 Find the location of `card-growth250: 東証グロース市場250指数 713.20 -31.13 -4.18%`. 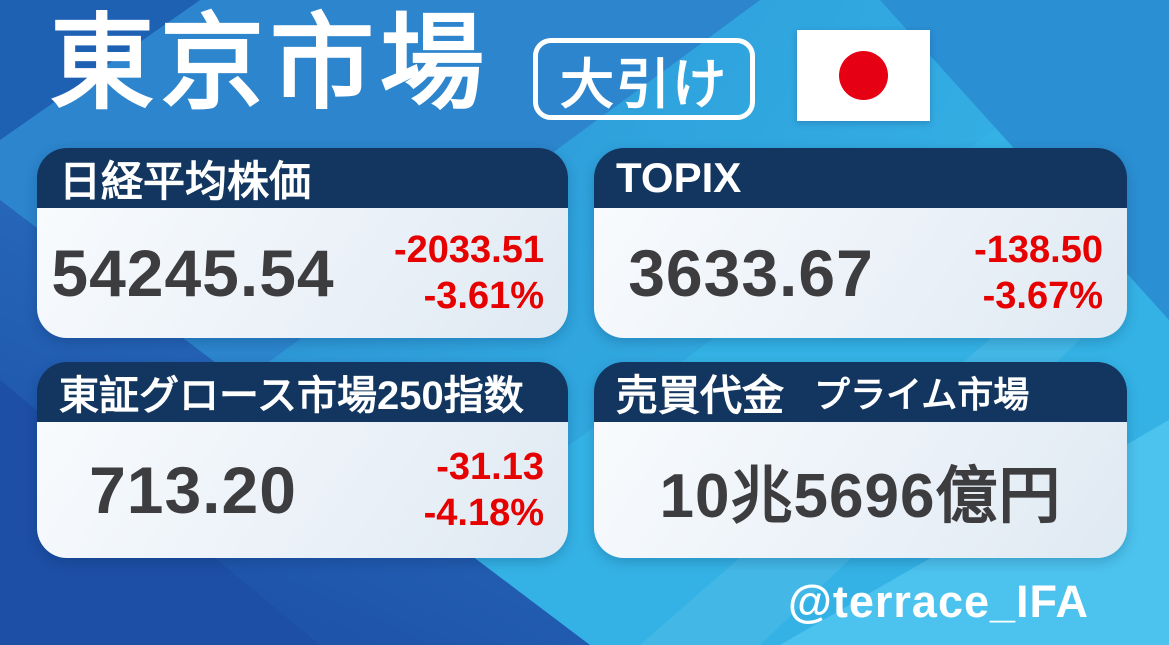

card-growth250: 東証グロース市場250指数 713.20 -31.13 -4.18% is located at coordinates (302, 460).